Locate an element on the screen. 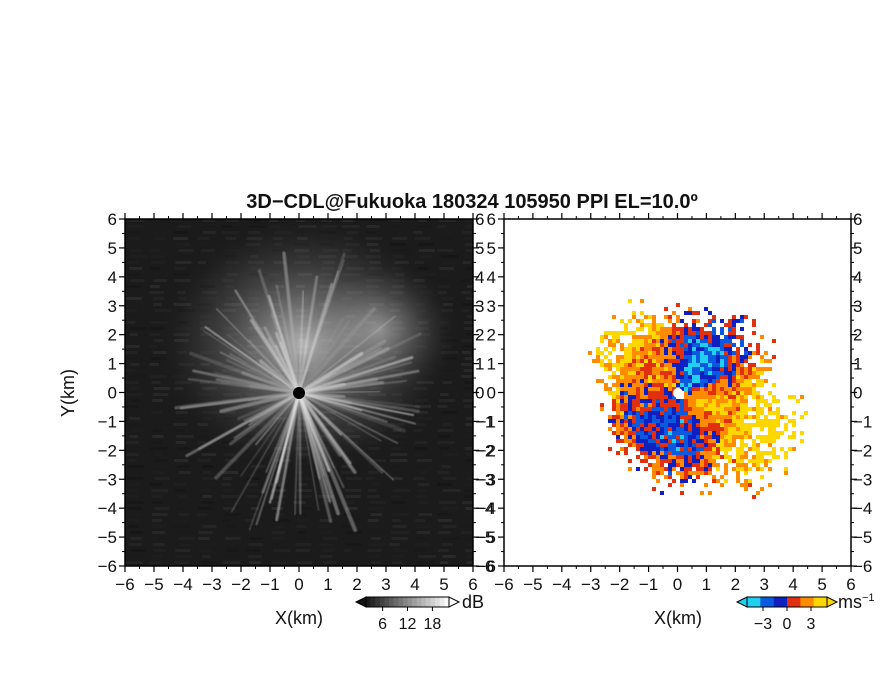 The image size is (880, 680). y-tick-label-reflectivity: −2 is located at coordinates (107, 450).